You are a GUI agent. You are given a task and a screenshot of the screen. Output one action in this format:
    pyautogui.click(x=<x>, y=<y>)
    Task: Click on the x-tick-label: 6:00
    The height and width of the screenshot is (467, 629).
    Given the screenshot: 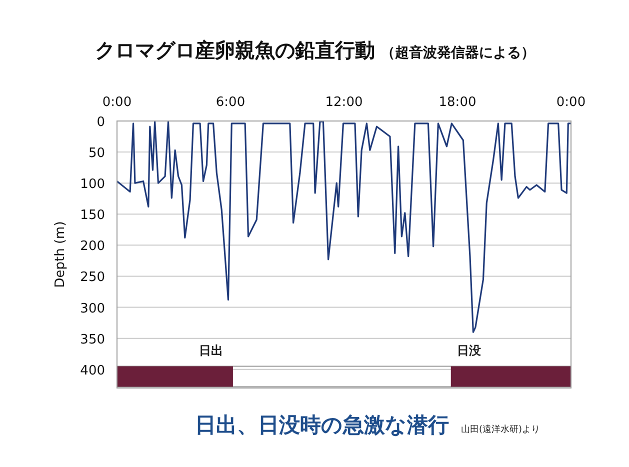 What is the action you would take?
    pyautogui.click(x=231, y=102)
    